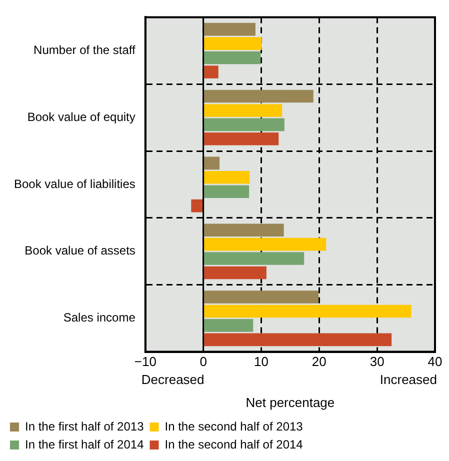  I want to click on x-axis-title: Net percentage, so click(290, 402).